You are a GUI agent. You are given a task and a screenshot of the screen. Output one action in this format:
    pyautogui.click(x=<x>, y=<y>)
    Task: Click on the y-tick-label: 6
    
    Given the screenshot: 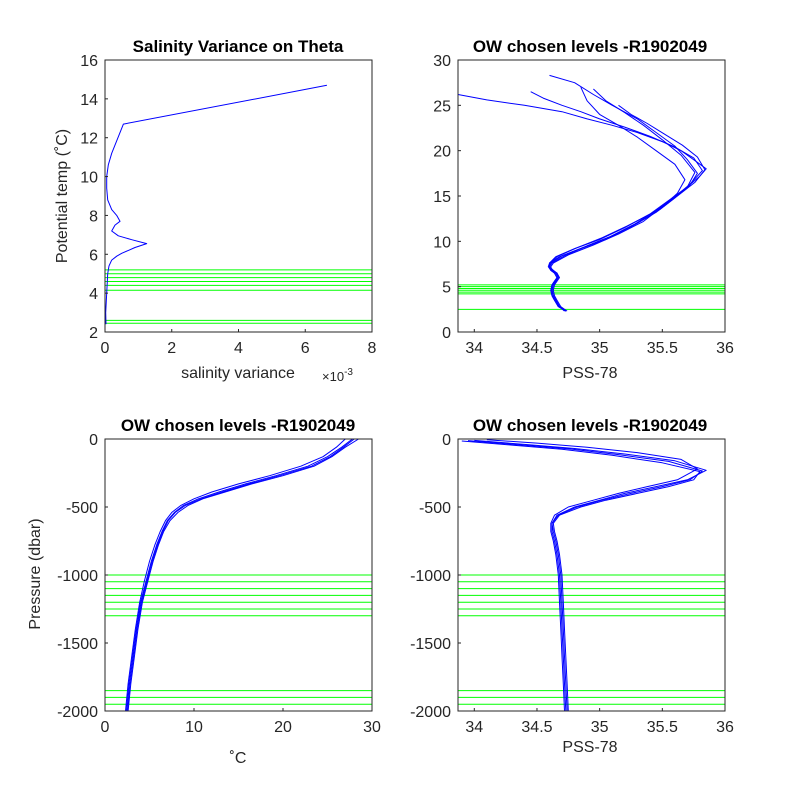 What is the action you would take?
    pyautogui.click(x=93, y=255)
    